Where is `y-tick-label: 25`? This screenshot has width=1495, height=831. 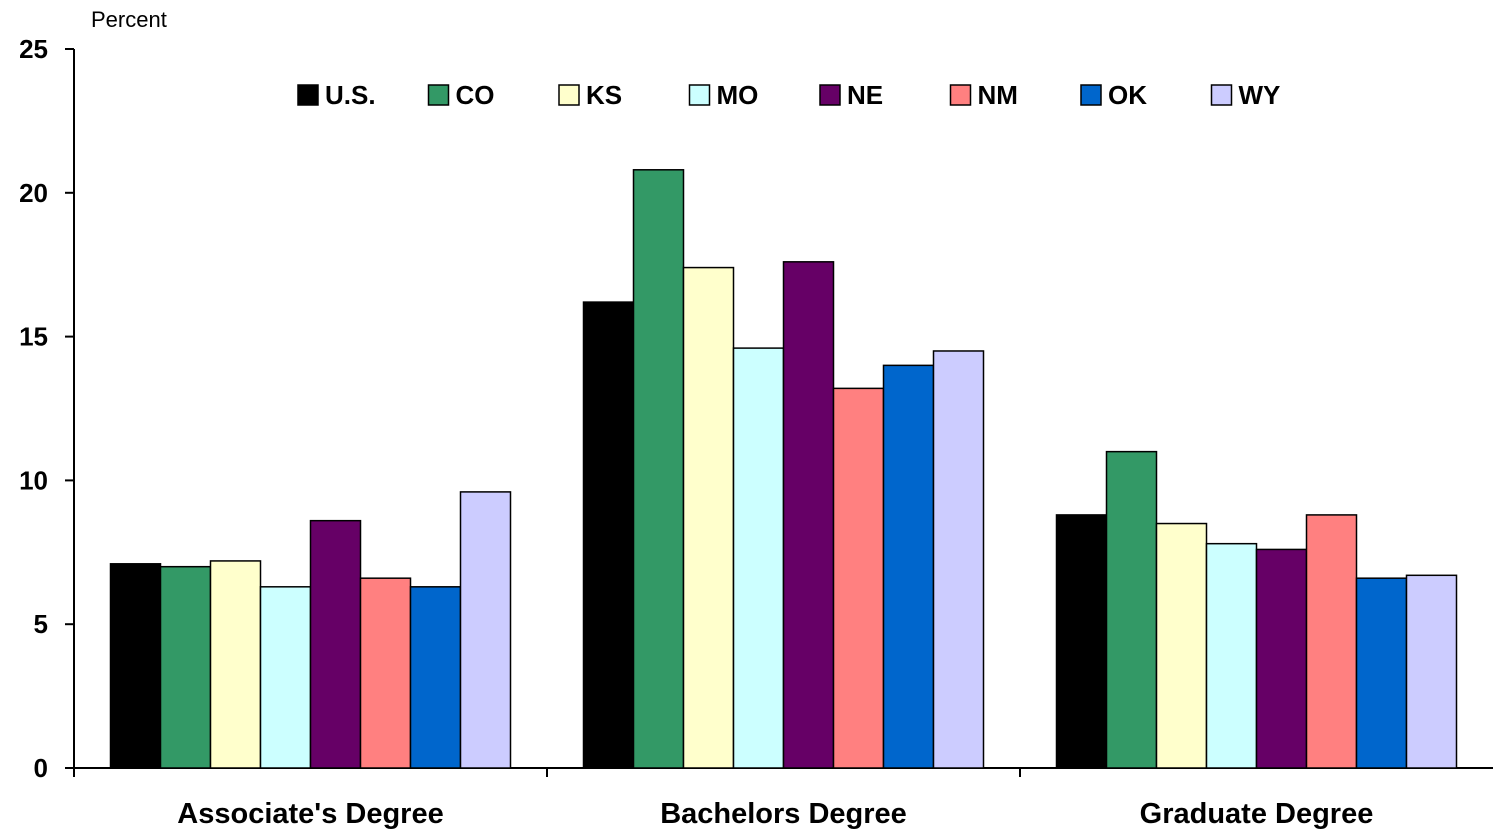
y-tick-label: 25 is located at coordinates (33, 49).